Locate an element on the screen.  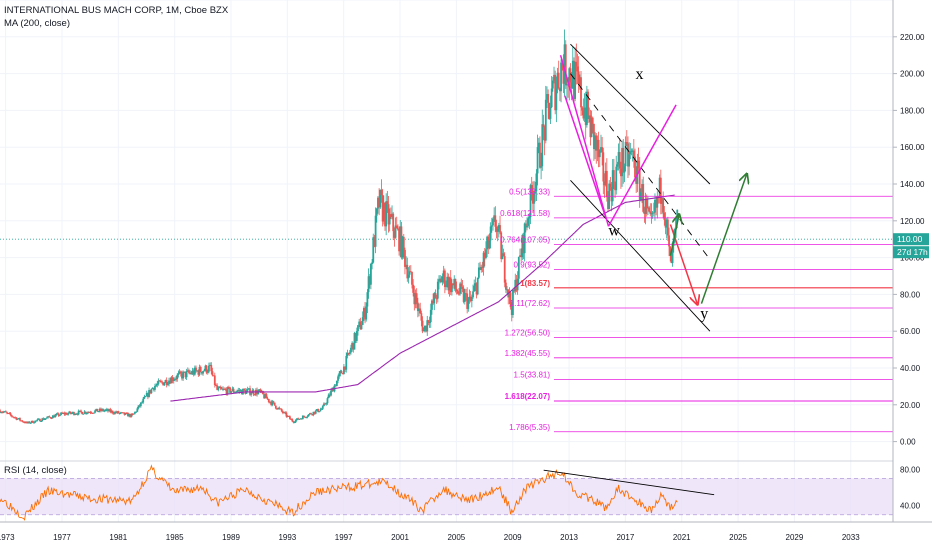
fib-label: 0.9(93.52) is located at coordinates (532, 265).